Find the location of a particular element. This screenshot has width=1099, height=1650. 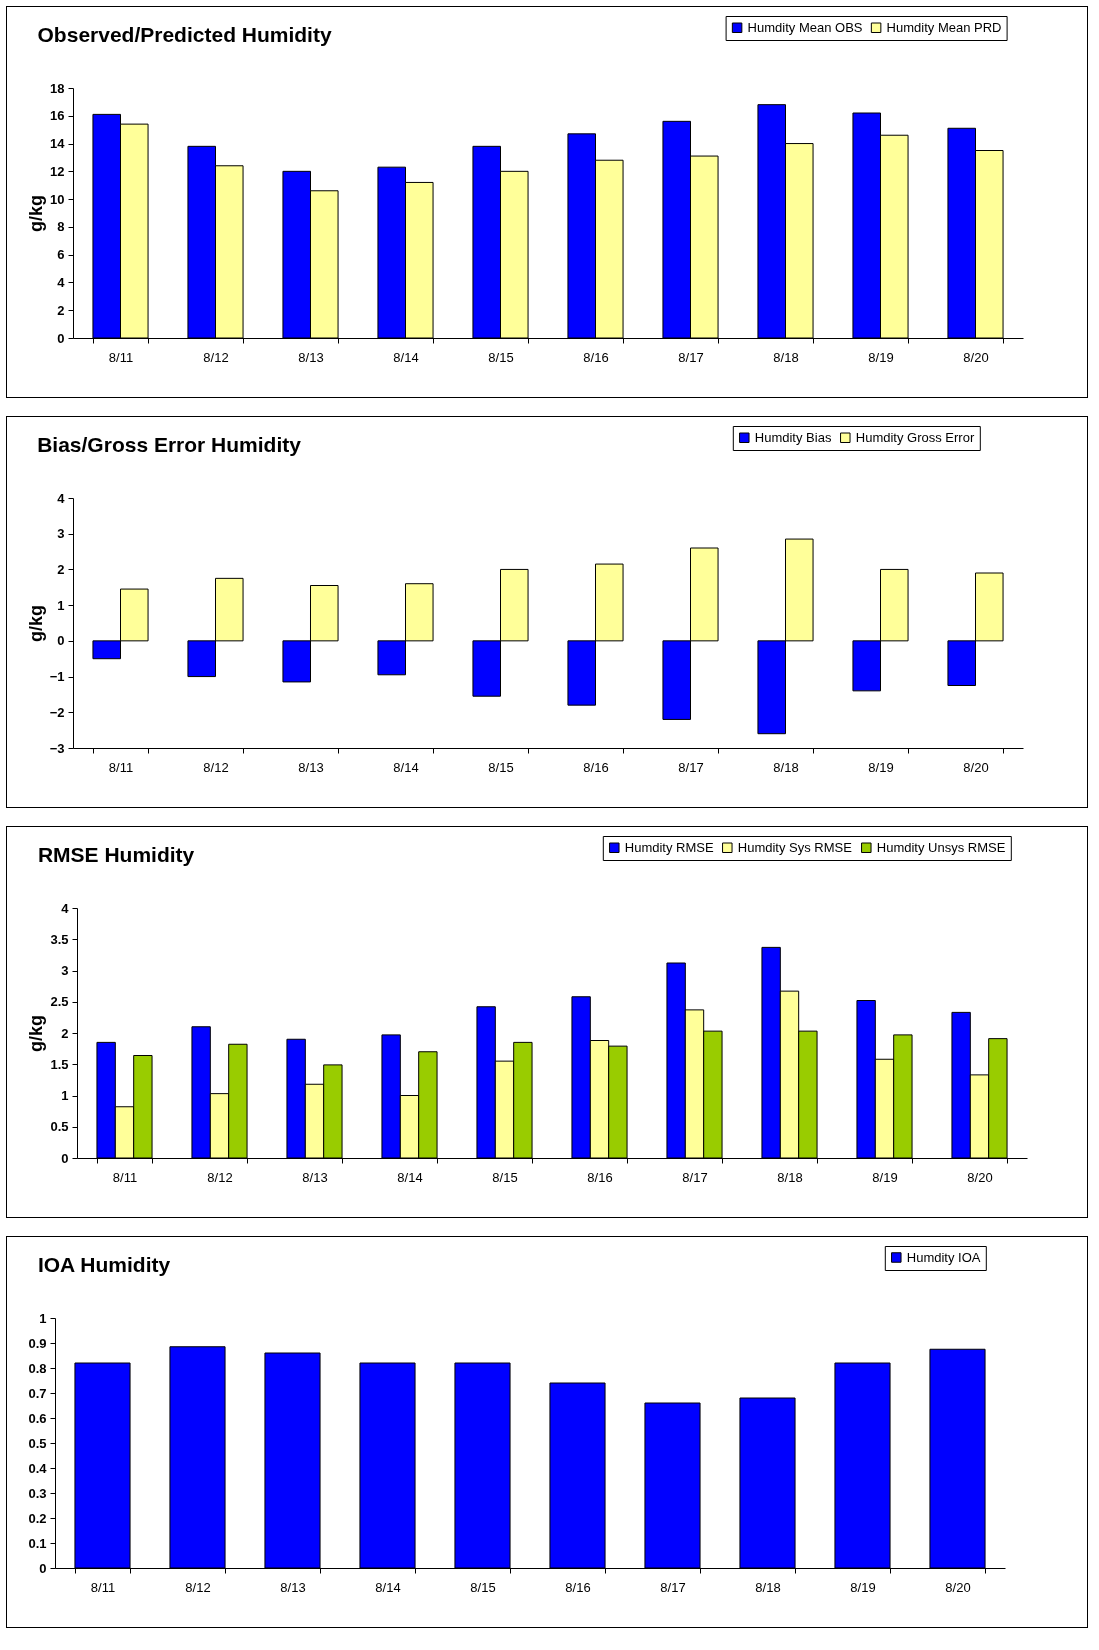

y-tick-label: −1 is located at coordinates (57, 677).